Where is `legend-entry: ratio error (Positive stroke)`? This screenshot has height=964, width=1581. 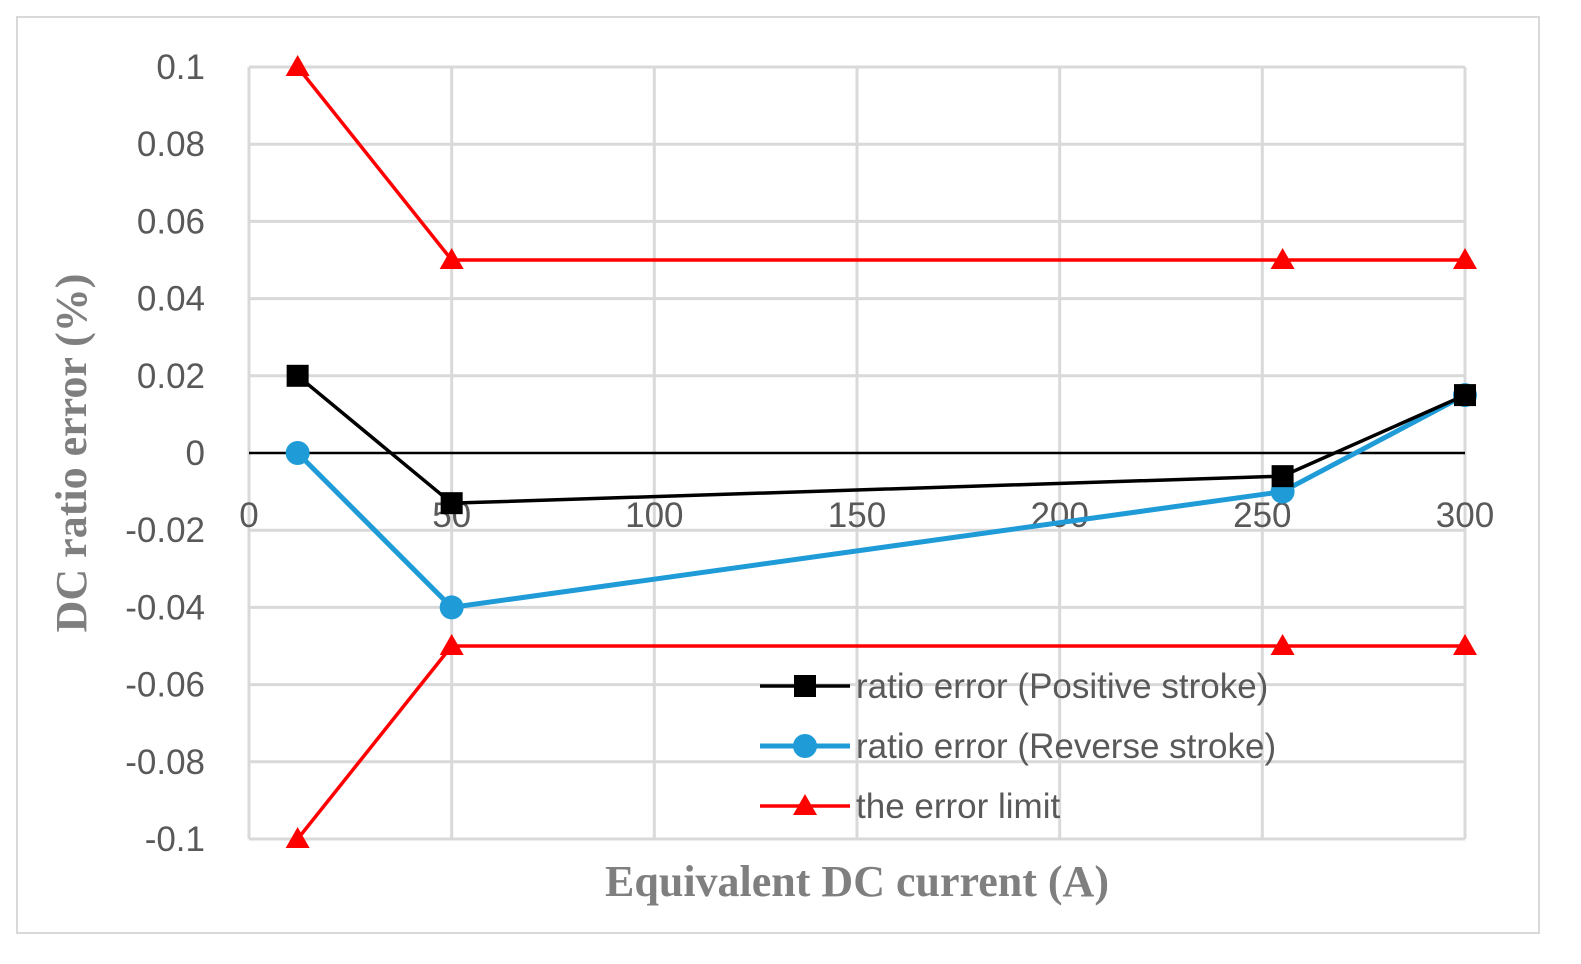 legend-entry: ratio error (Positive stroke) is located at coordinates (1014, 686).